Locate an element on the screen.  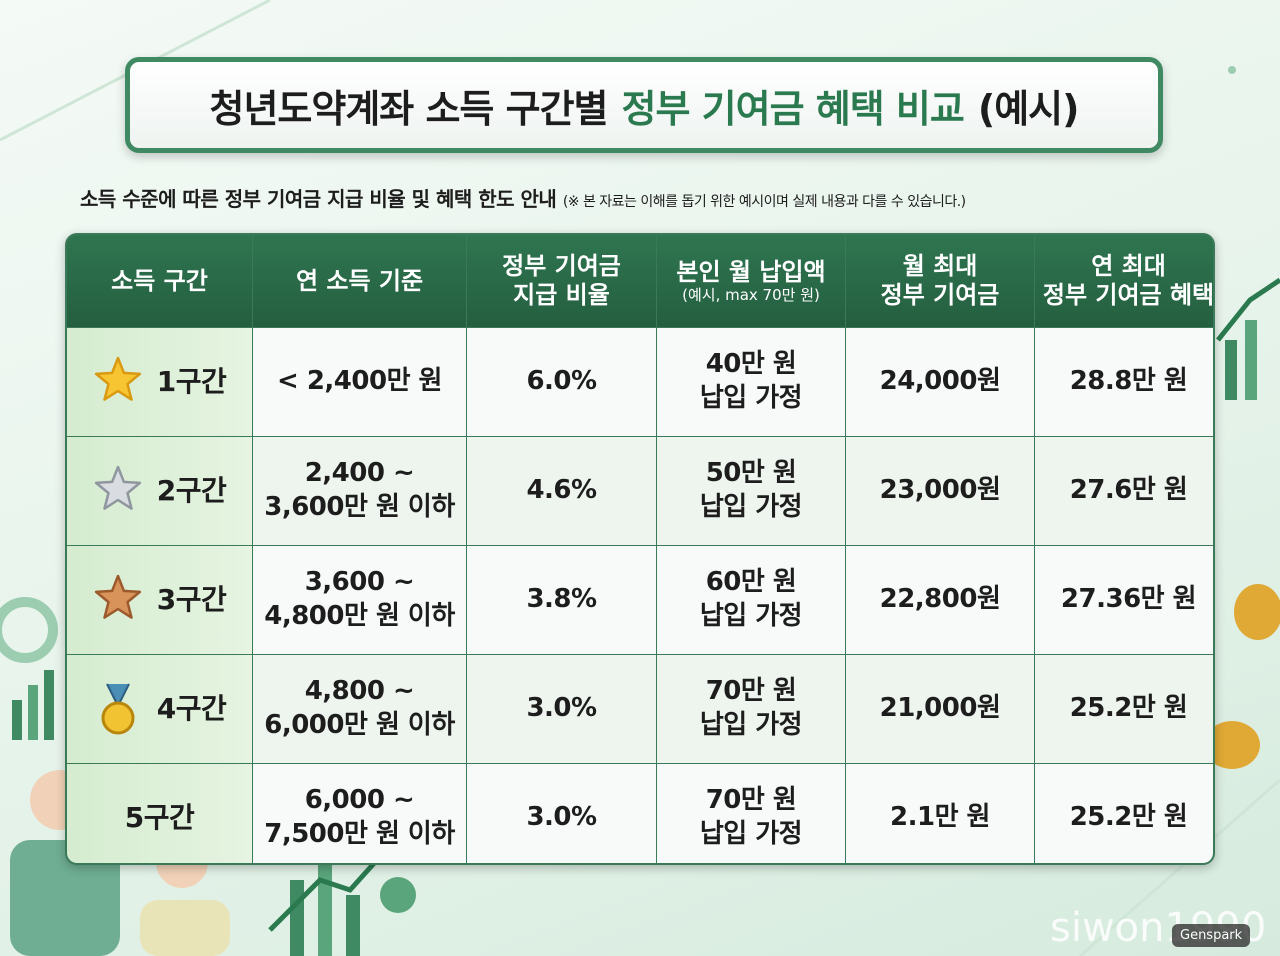
header-cell: 연 최대 정부 기여금 혜택 is located at coordinates (1125, 281).